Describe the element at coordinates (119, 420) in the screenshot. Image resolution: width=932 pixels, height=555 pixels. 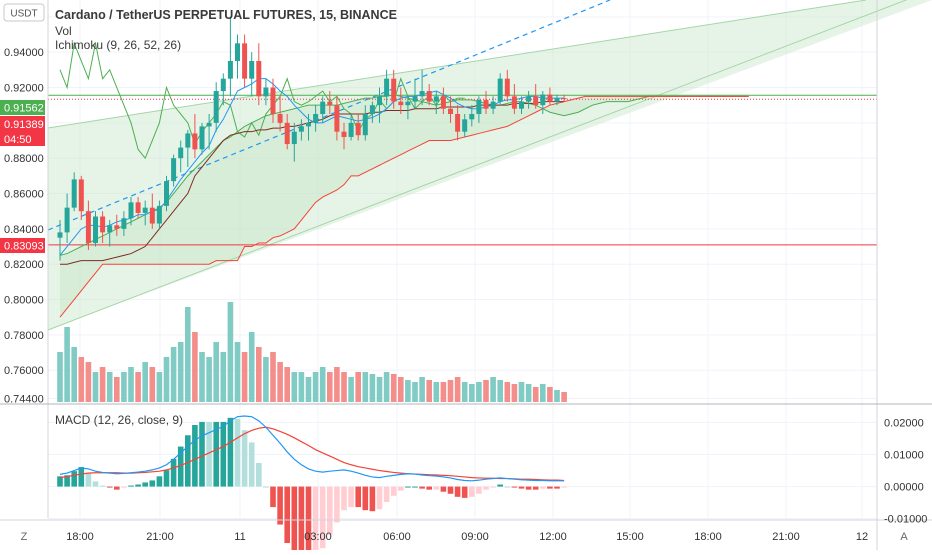
I see `macd-legend: MACD (12, 26, close, 9)` at that location.